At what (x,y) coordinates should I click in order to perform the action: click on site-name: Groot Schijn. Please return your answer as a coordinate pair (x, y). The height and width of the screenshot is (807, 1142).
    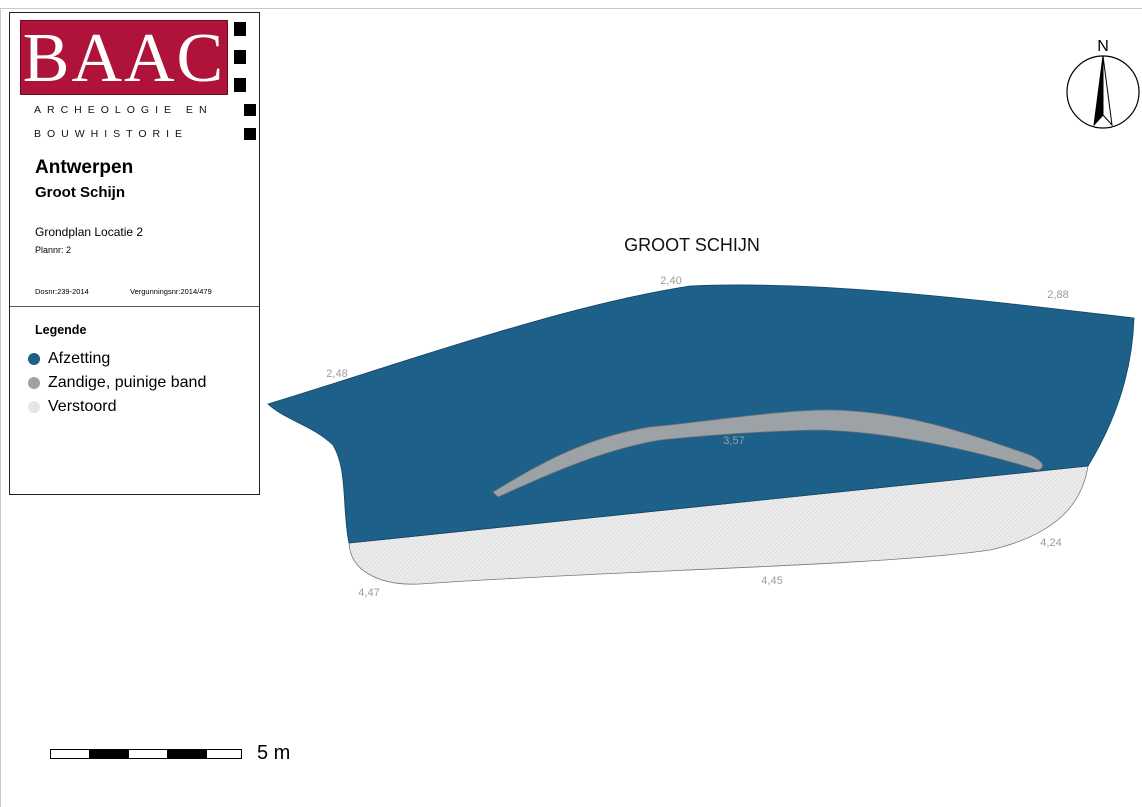
    Looking at the image, I should click on (80, 192).